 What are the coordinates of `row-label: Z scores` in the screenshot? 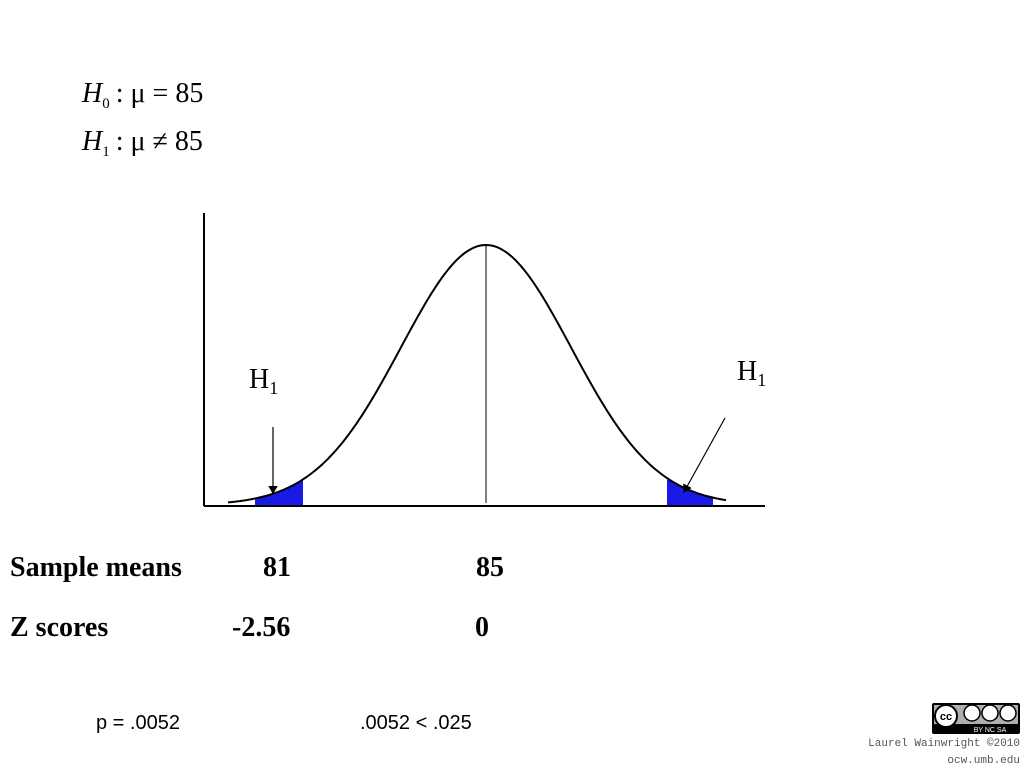 It's located at (59, 627).